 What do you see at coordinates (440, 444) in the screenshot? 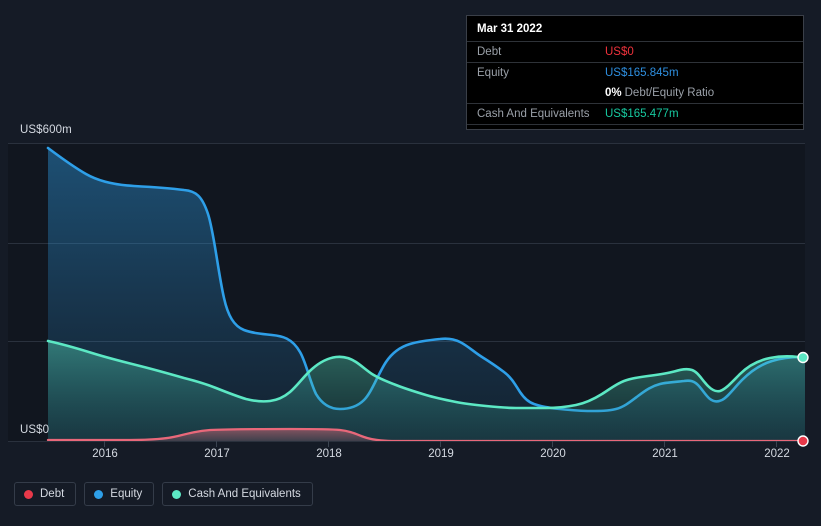
I see `x-tick-marks` at bounding box center [440, 444].